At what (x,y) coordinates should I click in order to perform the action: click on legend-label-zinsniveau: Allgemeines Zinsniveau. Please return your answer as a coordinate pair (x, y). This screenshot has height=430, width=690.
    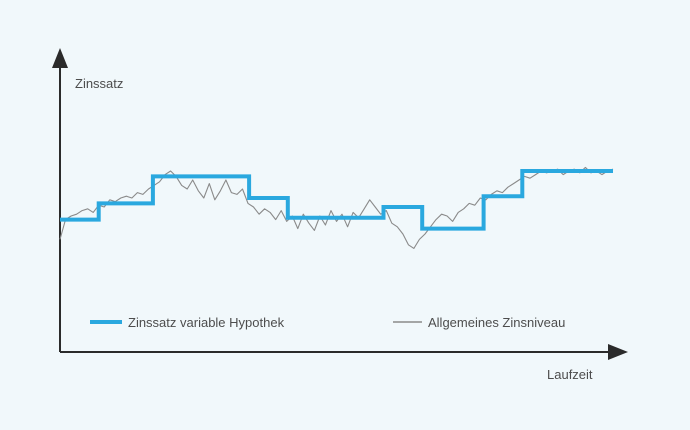
    Looking at the image, I should click on (496, 322).